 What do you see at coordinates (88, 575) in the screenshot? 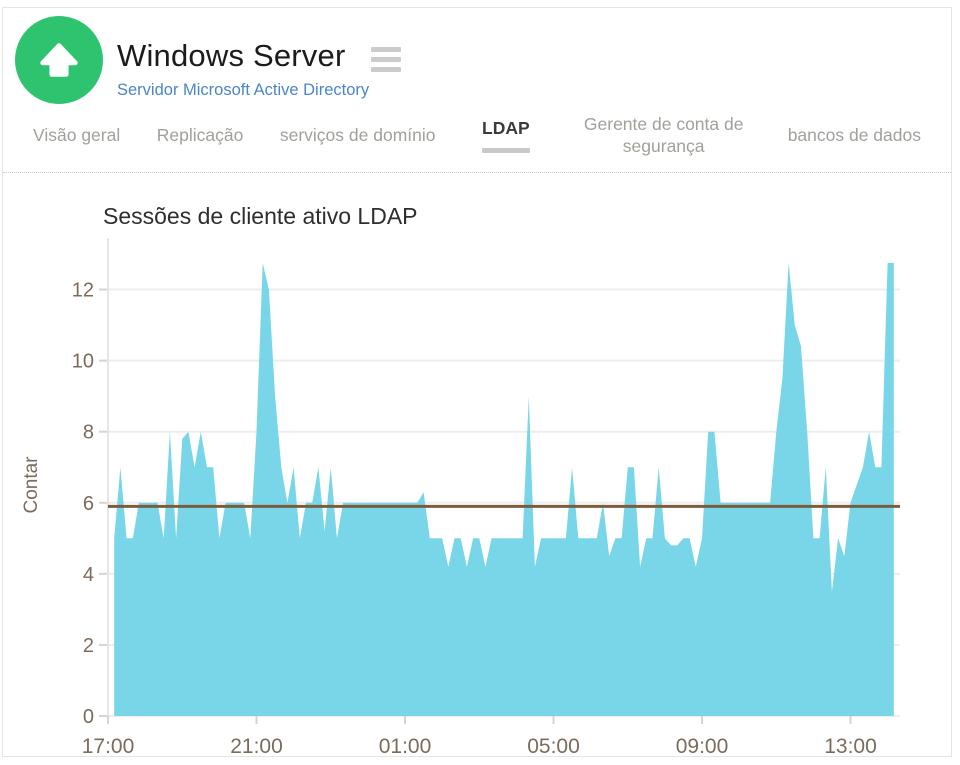
I see `y-tick-label: 4` at bounding box center [88, 575].